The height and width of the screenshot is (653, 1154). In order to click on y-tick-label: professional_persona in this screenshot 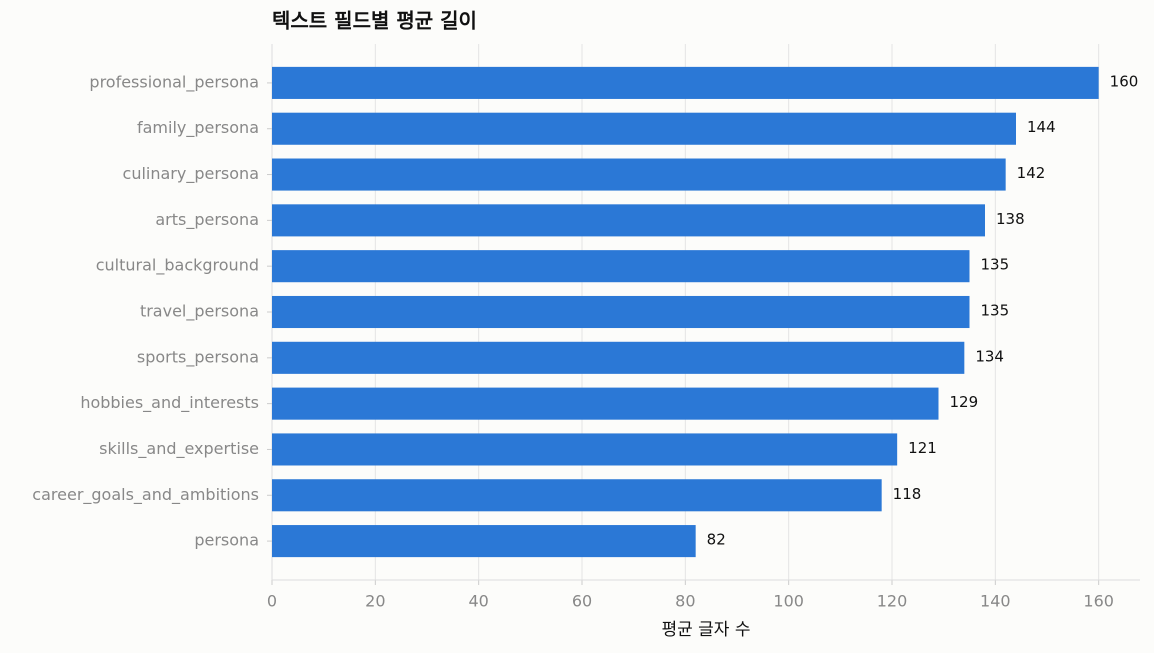, I will do `click(174, 82)`.